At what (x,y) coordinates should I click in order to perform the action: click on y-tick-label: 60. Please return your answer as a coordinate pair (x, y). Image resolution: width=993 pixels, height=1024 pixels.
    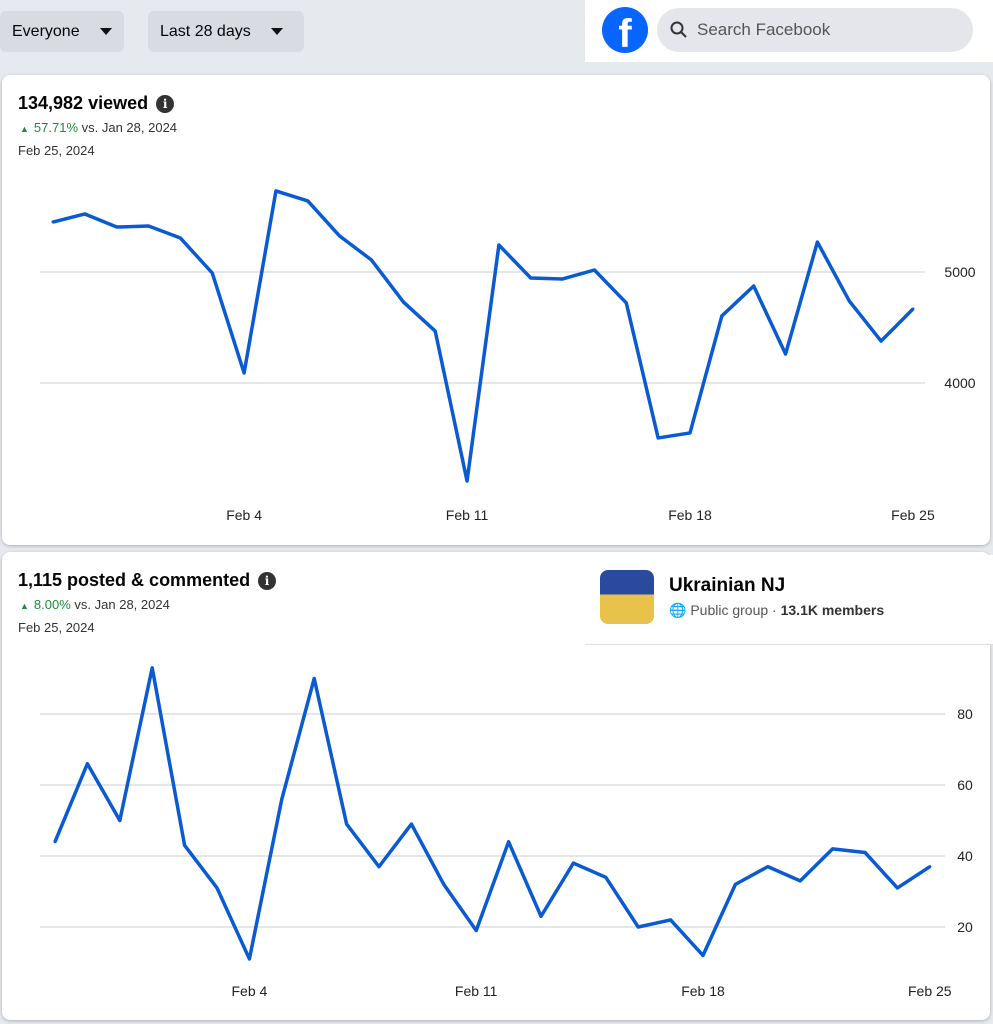
    Looking at the image, I should click on (965, 785).